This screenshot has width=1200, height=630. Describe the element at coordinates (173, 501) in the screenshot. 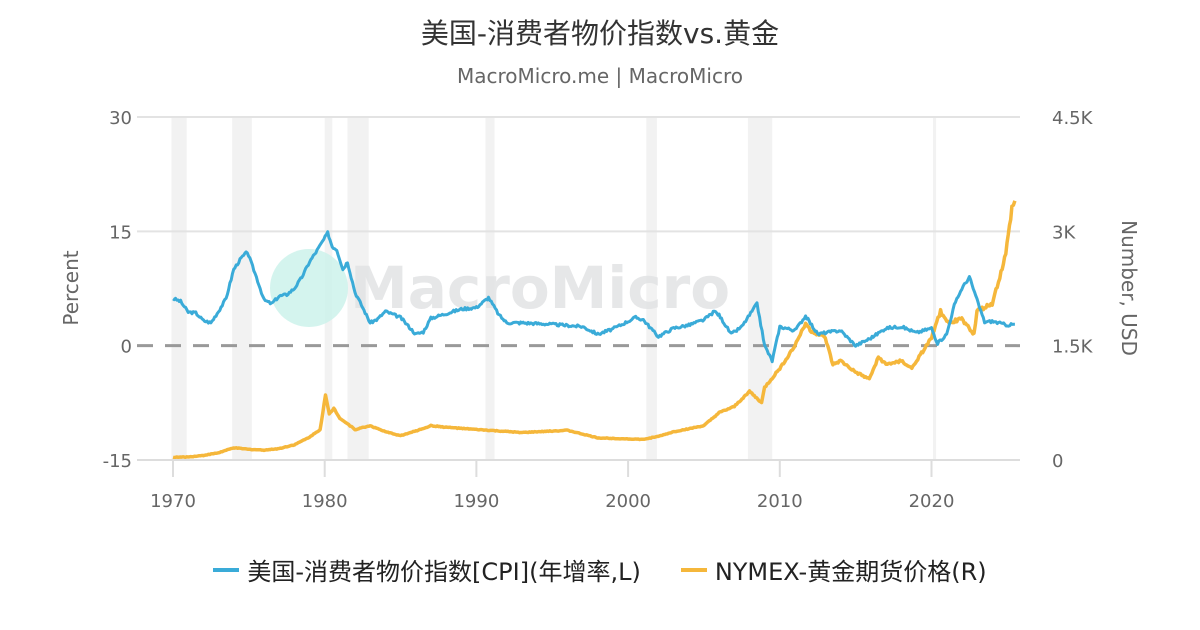

I see `x-tick: 1970` at that location.